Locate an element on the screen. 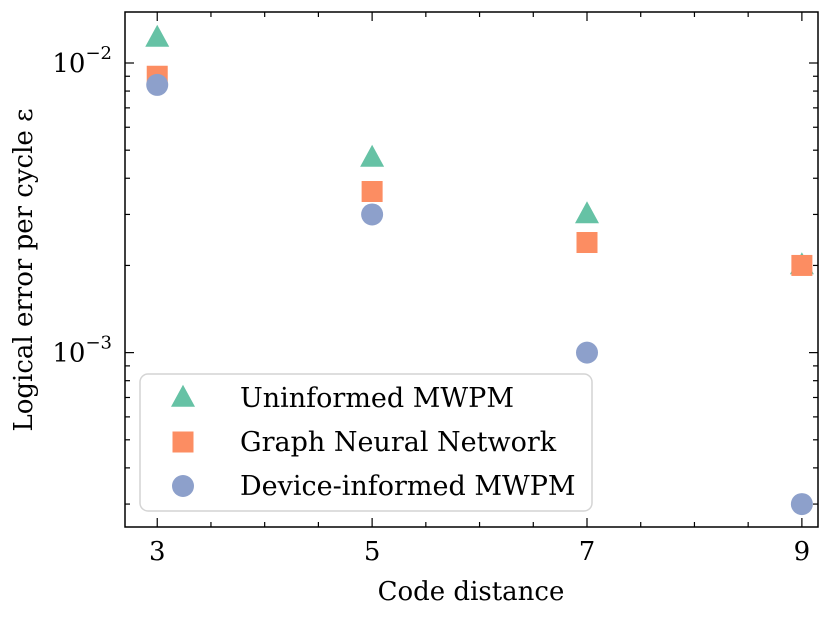 Image resolution: width=830 pixels, height=618 pixels. x-axis-title: Code distance is located at coordinates (471, 592).